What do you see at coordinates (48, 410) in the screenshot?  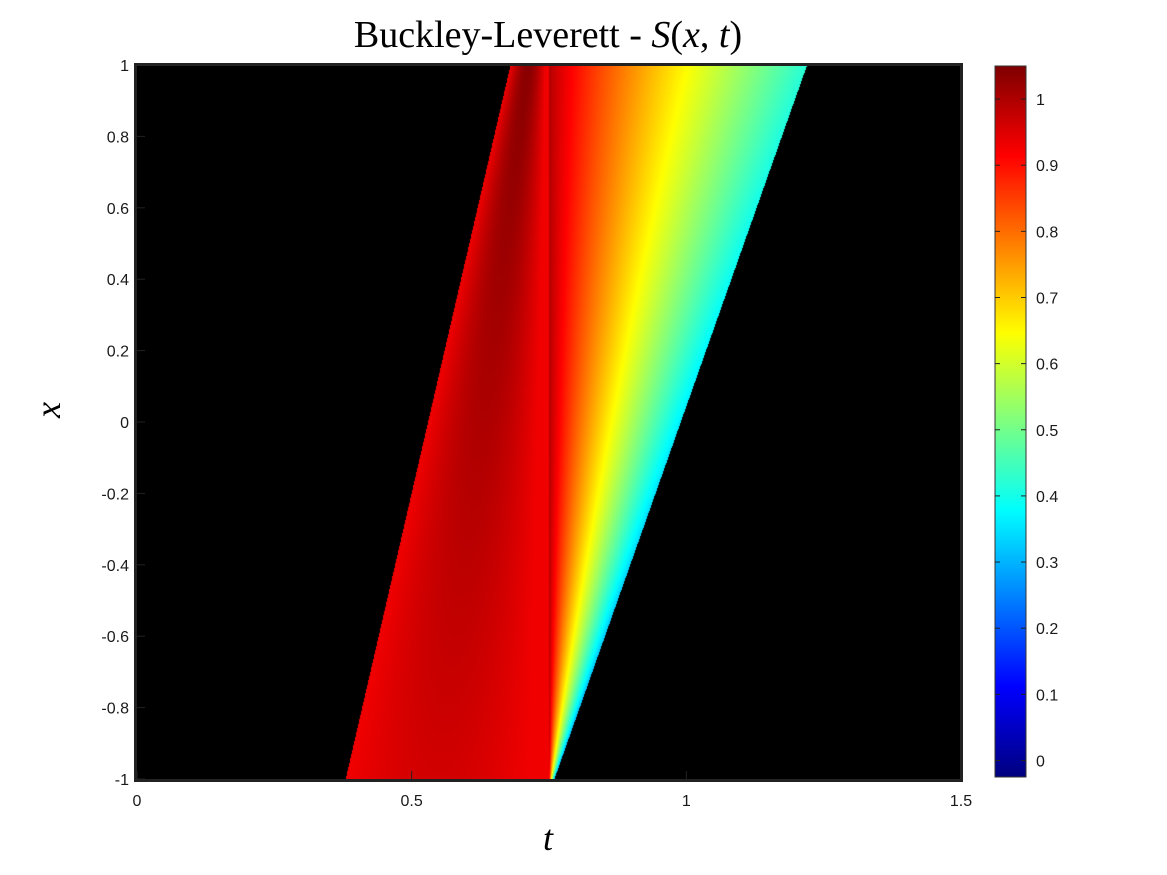 I see `y-axis-label: x` at bounding box center [48, 410].